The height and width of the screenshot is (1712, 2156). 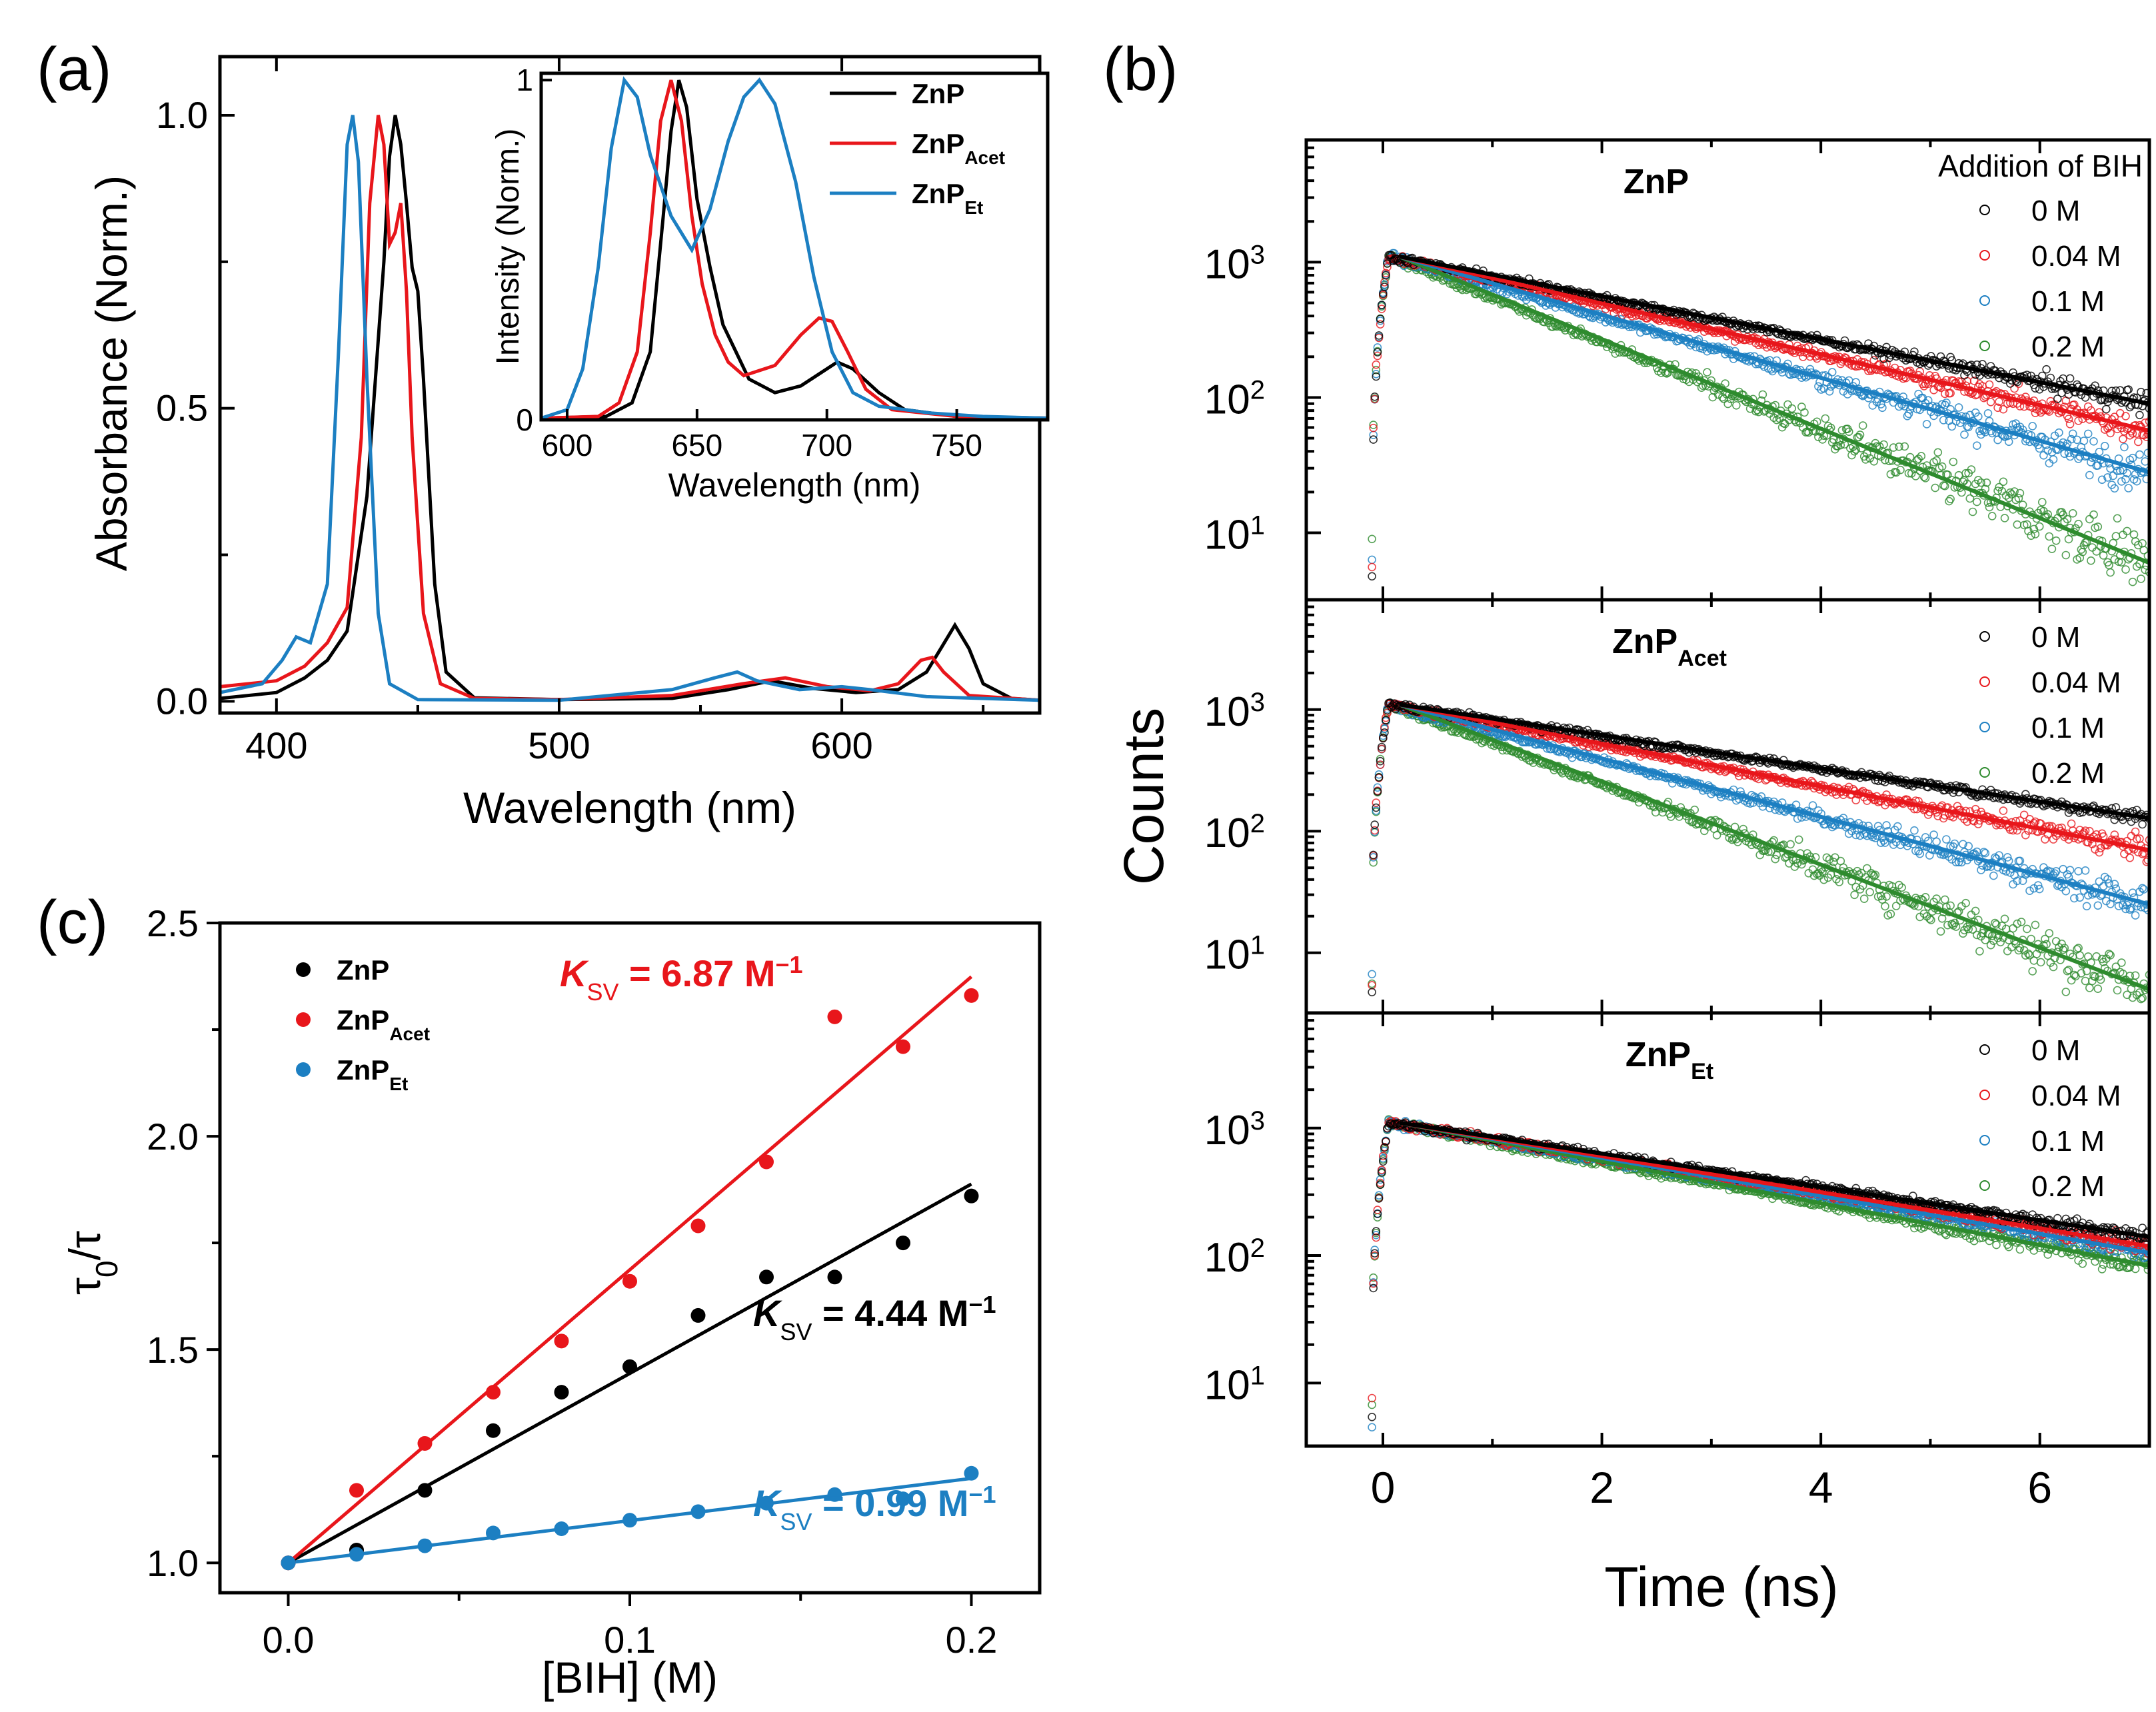 What do you see at coordinates (630, 408) in the screenshot?
I see `absorbance-line-znp` at bounding box center [630, 408].